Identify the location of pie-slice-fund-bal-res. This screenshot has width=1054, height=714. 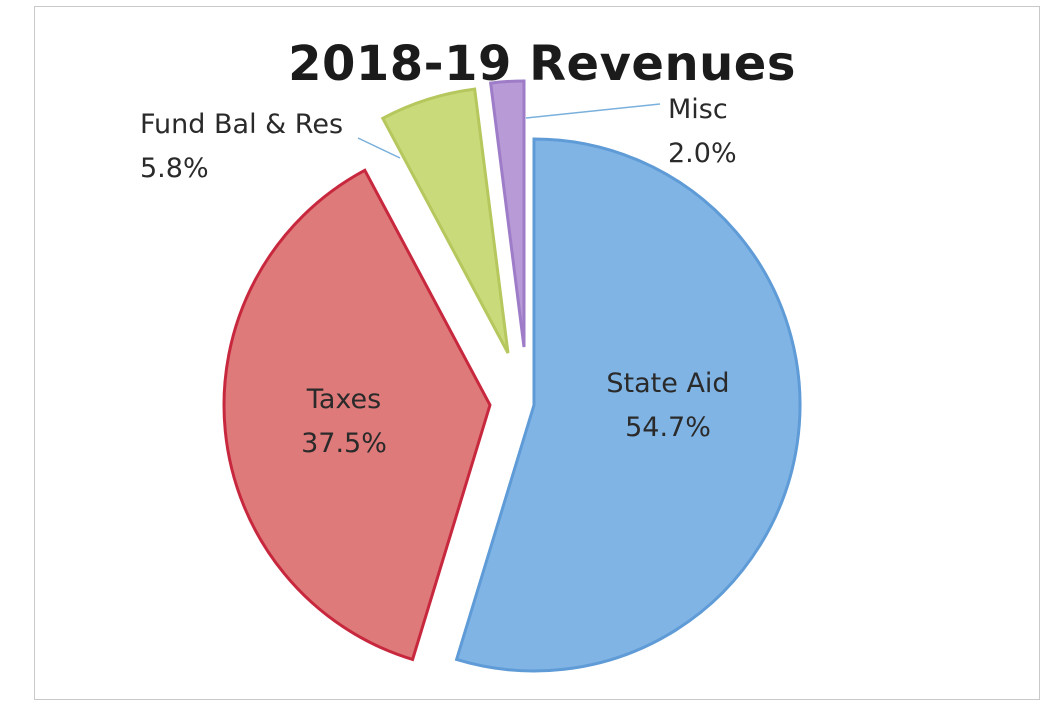
(445, 220).